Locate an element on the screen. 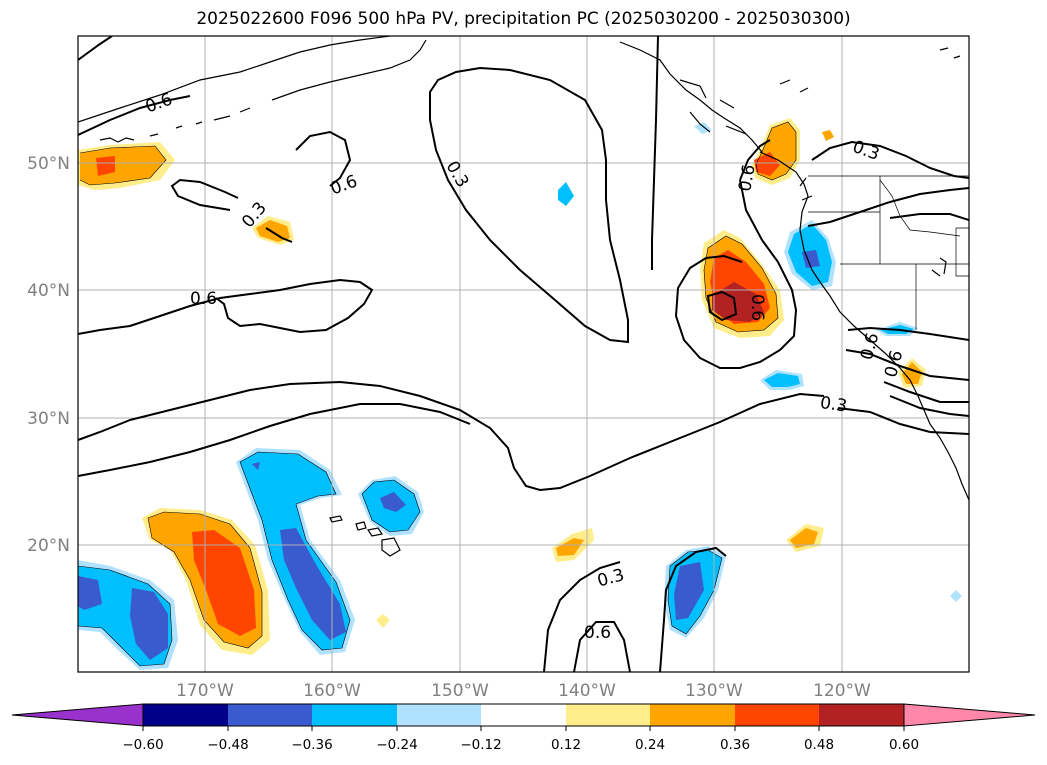  colorbar-tick-label: 0.12 is located at coordinates (566, 745).